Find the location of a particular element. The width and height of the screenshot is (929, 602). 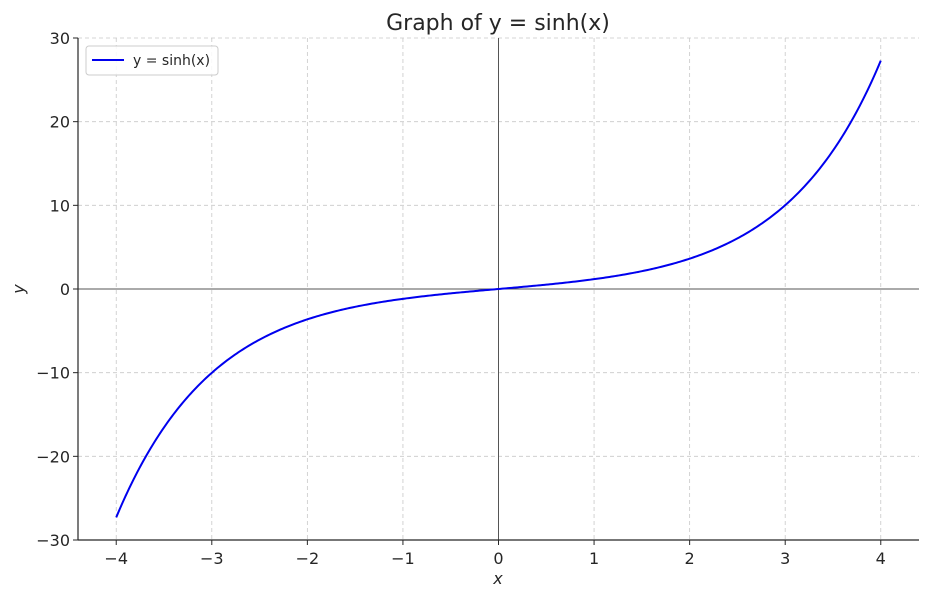

x-tick-label: 1 is located at coordinates (594, 558).